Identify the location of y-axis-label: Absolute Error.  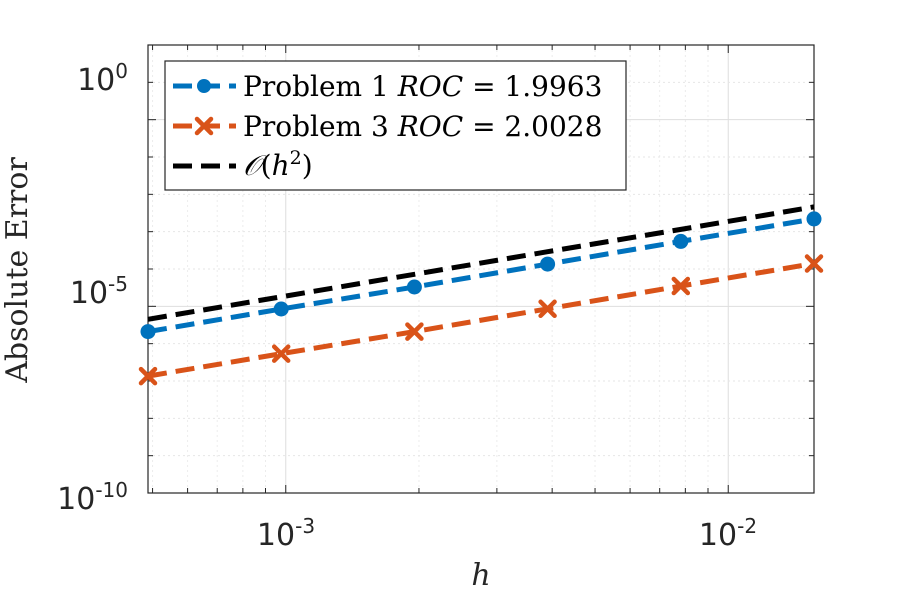
(17, 270).